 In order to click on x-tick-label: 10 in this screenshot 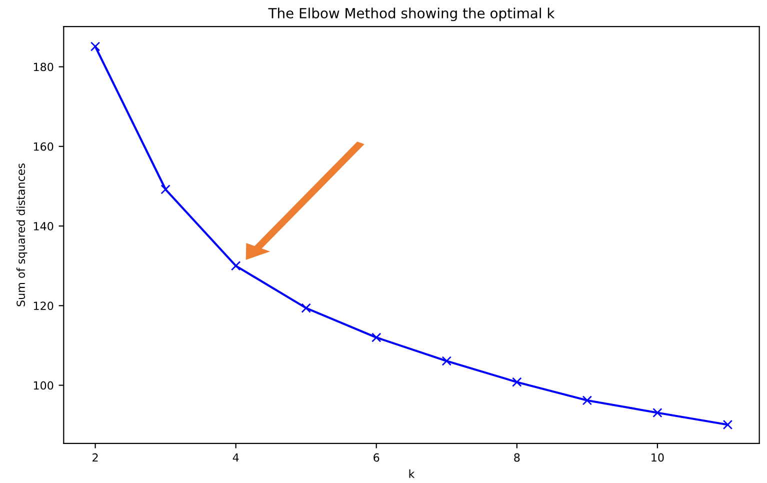, I will do `click(658, 457)`.